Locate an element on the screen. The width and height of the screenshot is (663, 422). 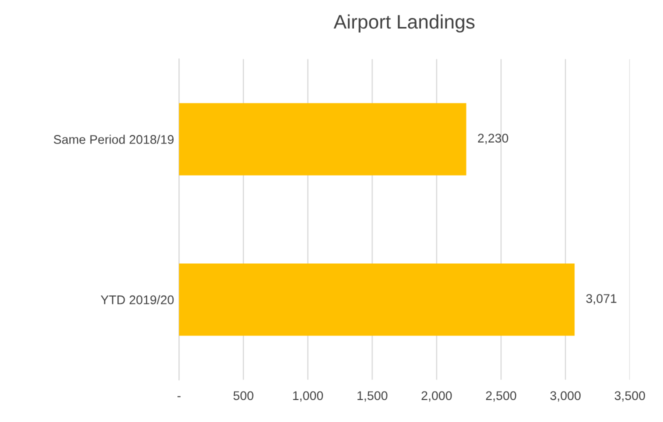
x-tick-label: 3,500 is located at coordinates (630, 396).